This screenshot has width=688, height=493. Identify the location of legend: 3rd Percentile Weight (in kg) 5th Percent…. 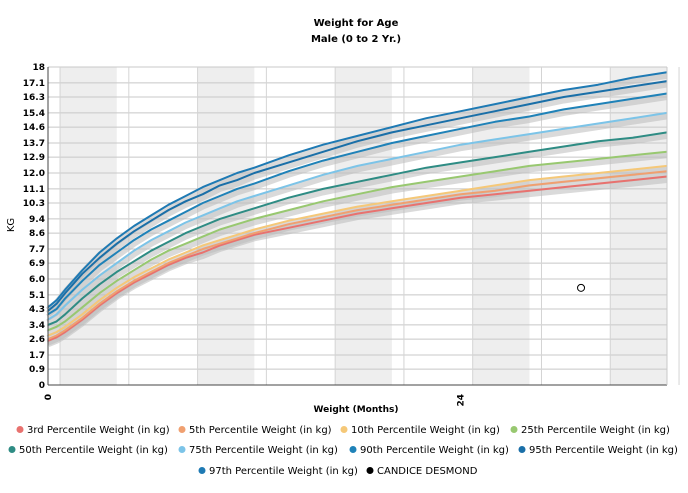
(343, 451).